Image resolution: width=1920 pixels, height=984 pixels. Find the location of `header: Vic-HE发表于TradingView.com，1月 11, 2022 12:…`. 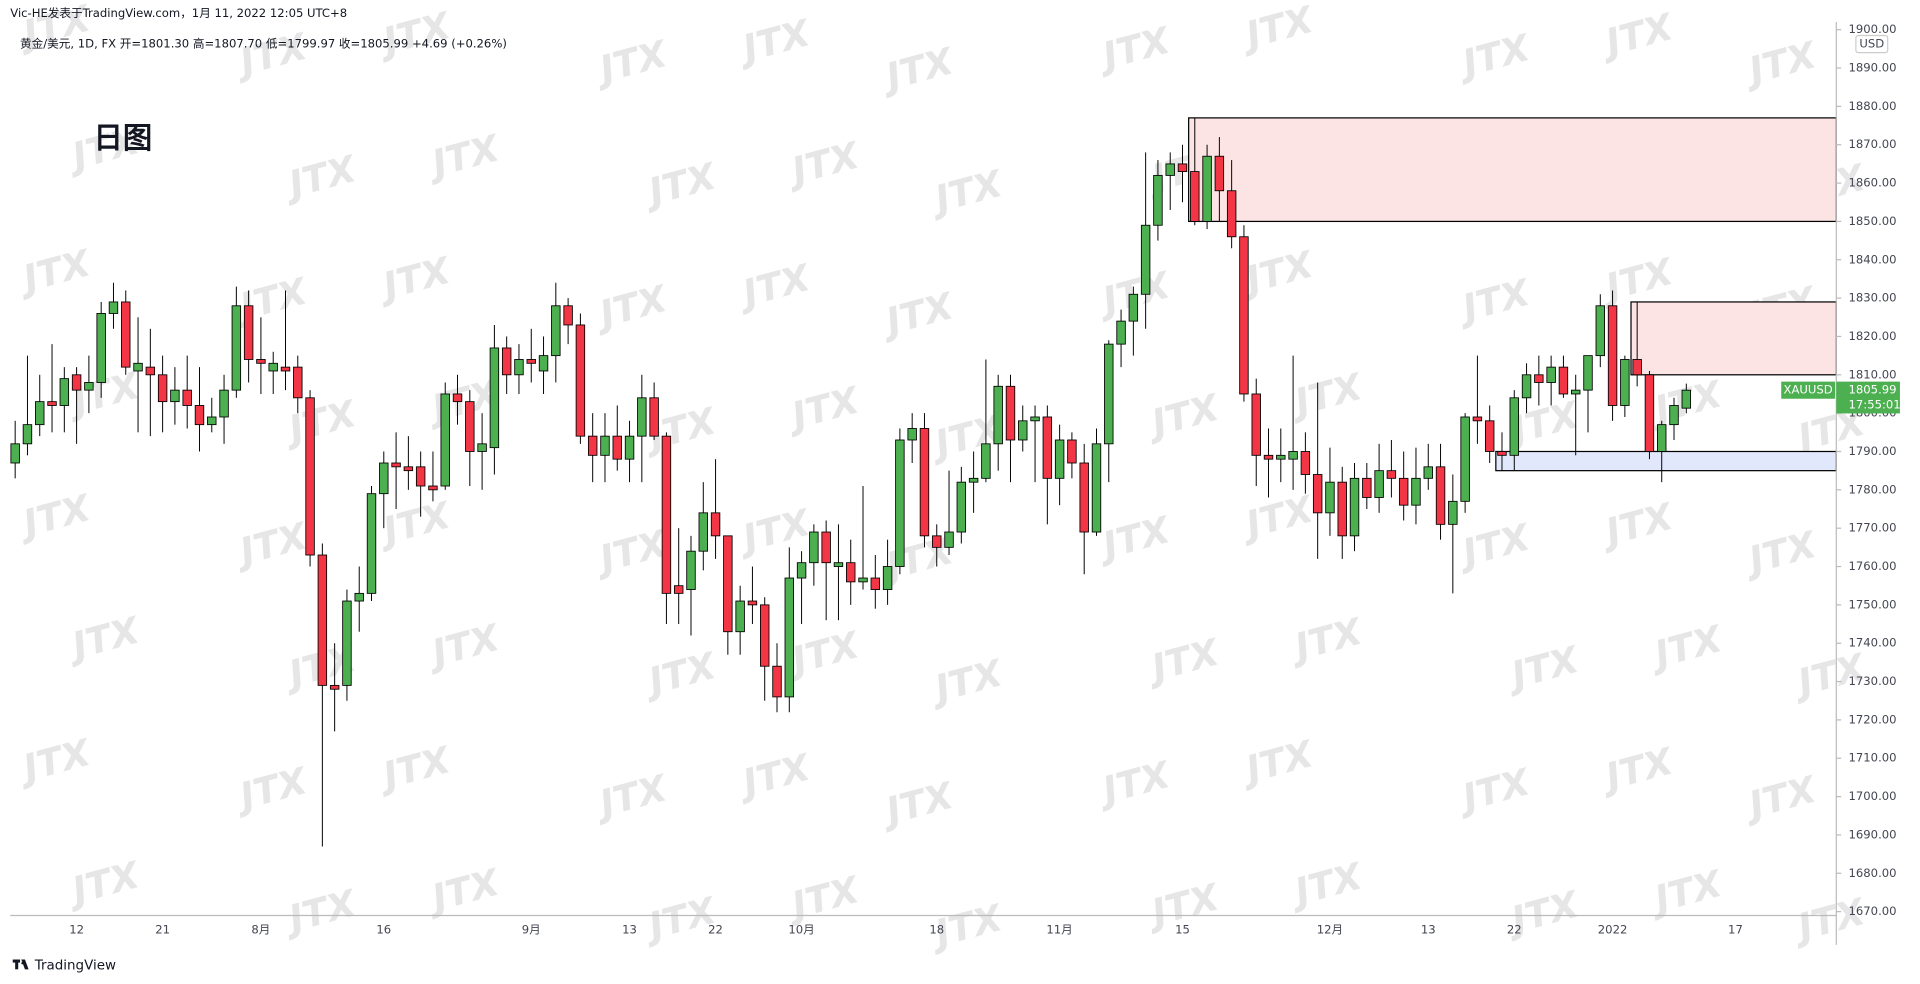

header: Vic-HE发表于TradingView.com，1月 11, 2022 12:… is located at coordinates (178, 13).